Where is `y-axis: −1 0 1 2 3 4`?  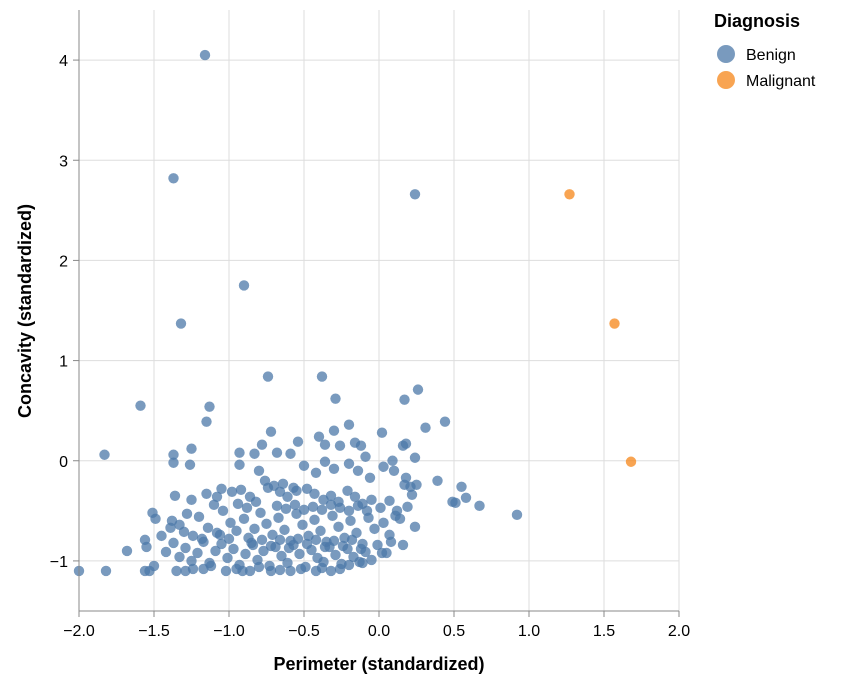 y-axis: −1 0 1 2 3 4 is located at coordinates (65, 310).